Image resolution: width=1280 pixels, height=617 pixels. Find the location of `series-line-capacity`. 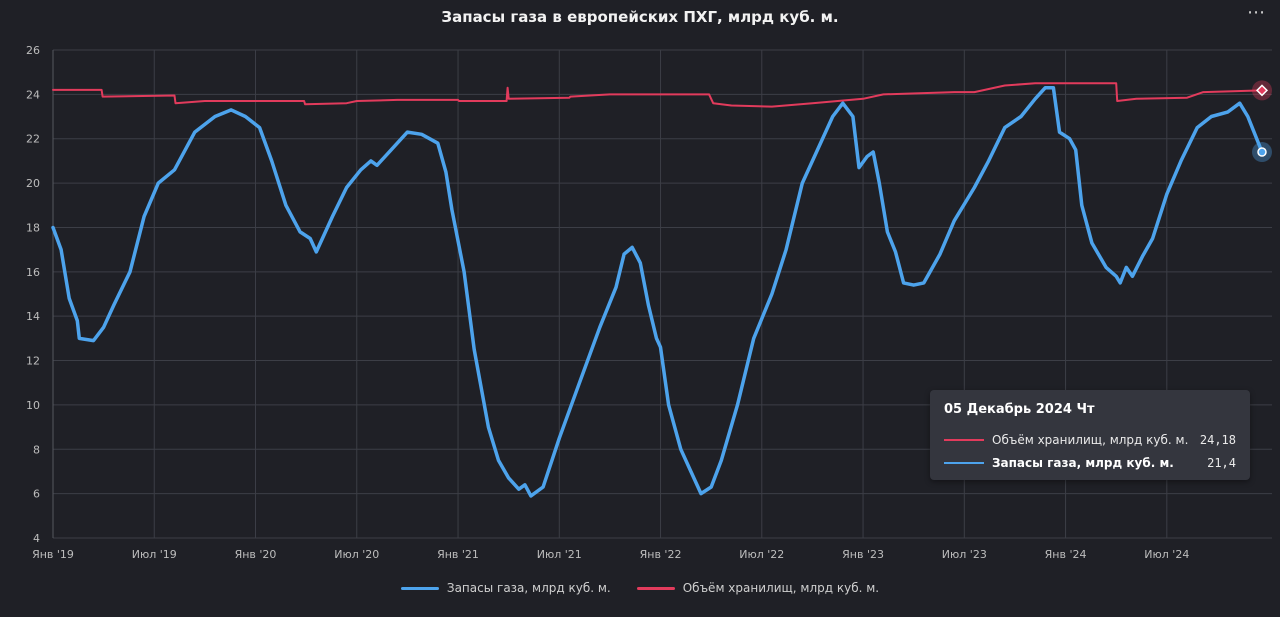

series-line-capacity is located at coordinates (657, 95).